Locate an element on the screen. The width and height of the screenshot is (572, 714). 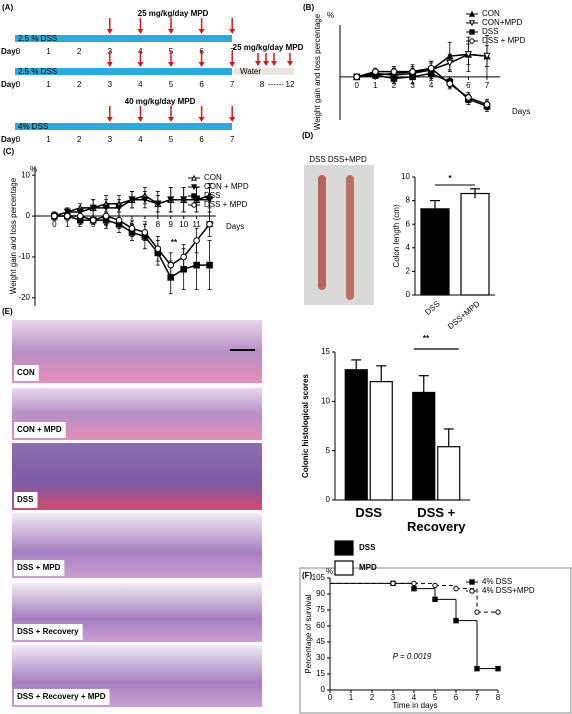
x-tick-label: 1 is located at coordinates (375, 85).